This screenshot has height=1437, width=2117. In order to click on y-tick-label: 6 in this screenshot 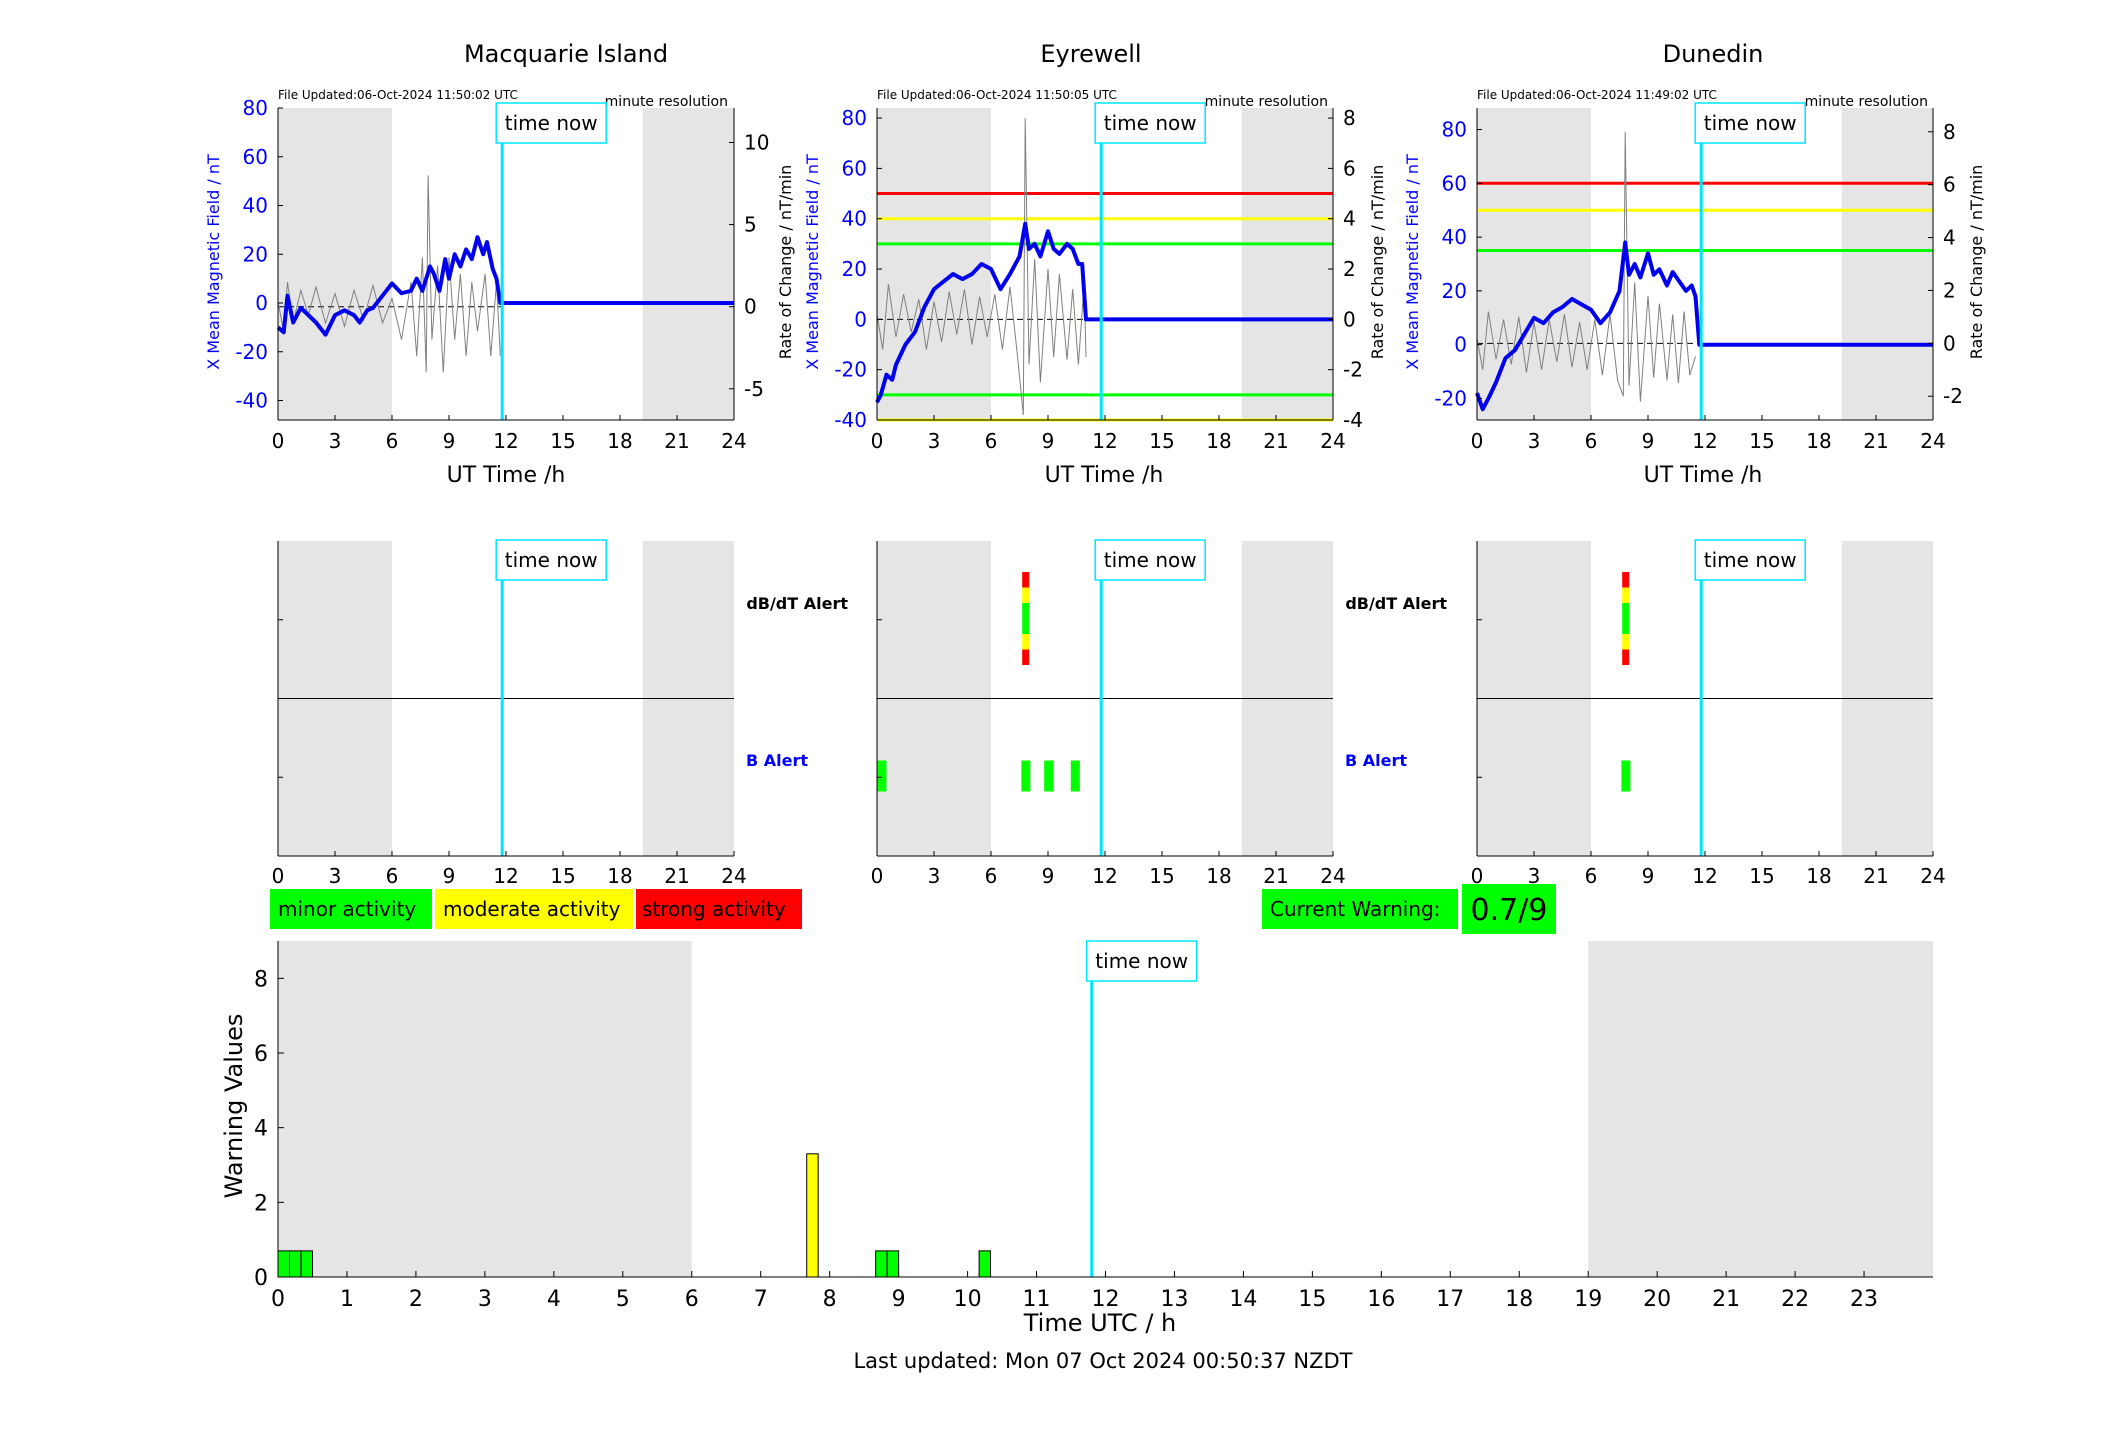, I will do `click(261, 1054)`.